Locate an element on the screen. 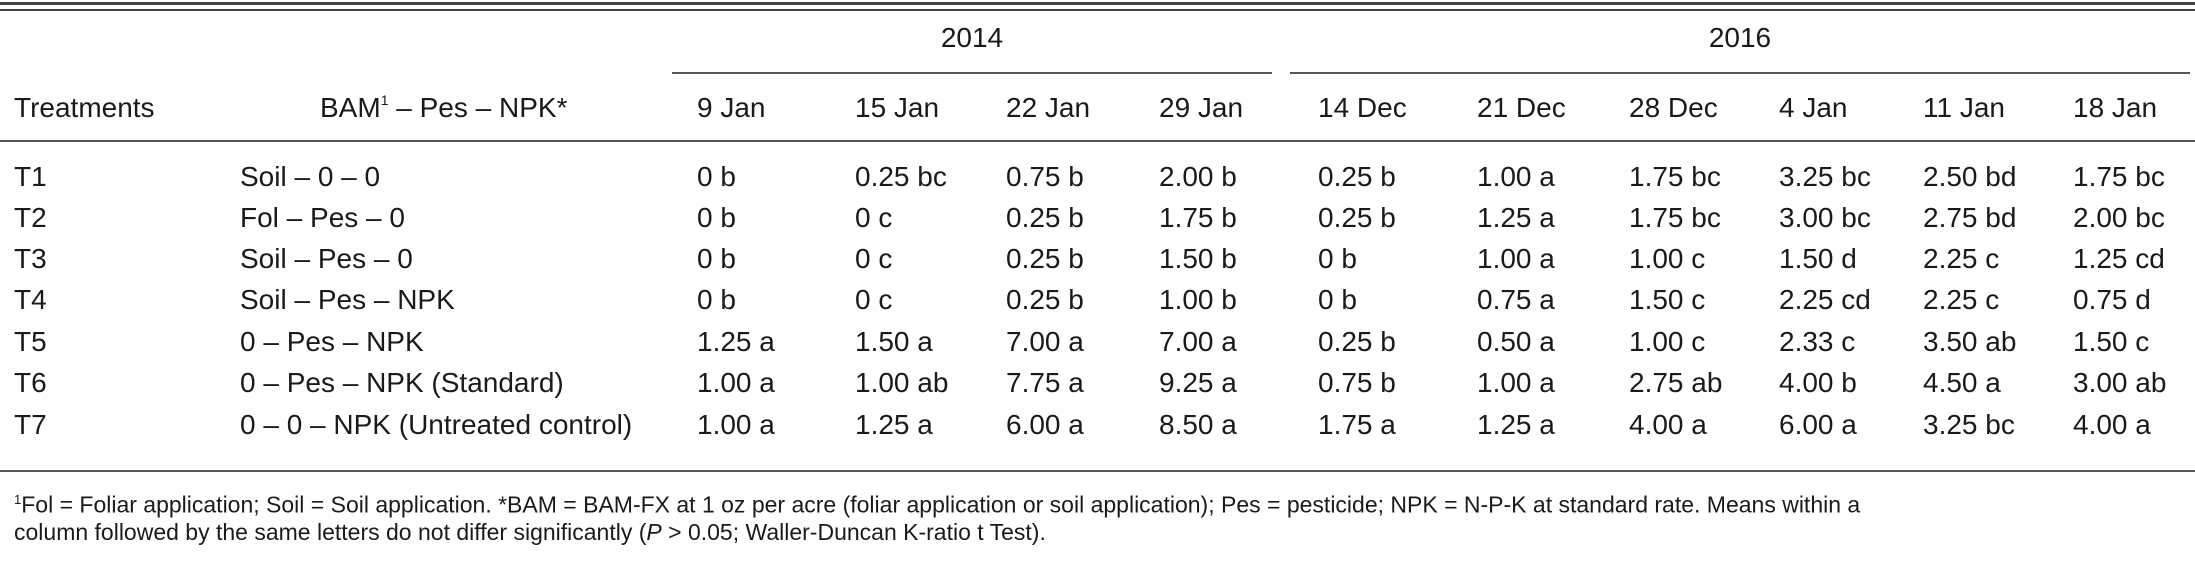 The width and height of the screenshot is (2195, 573). year-header-2016: 2016 is located at coordinates (1740, 37).